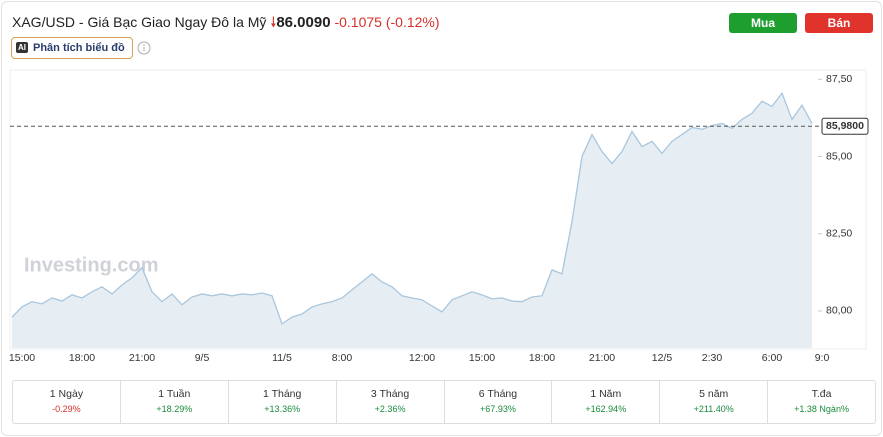  Describe the element at coordinates (606, 394) in the screenshot. I see `period-label: 1 Năm` at that location.